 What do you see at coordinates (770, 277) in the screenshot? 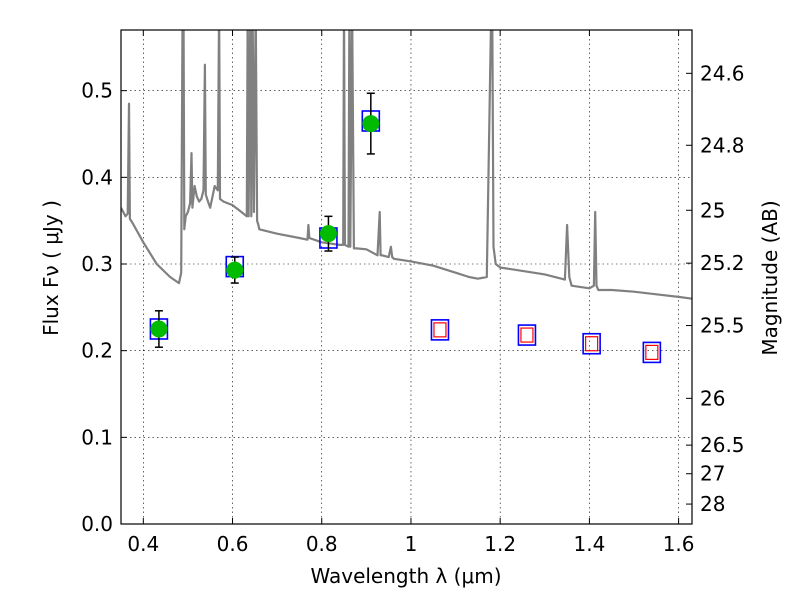
I see `right-axis-label: Magnitude (AB)` at bounding box center [770, 277].